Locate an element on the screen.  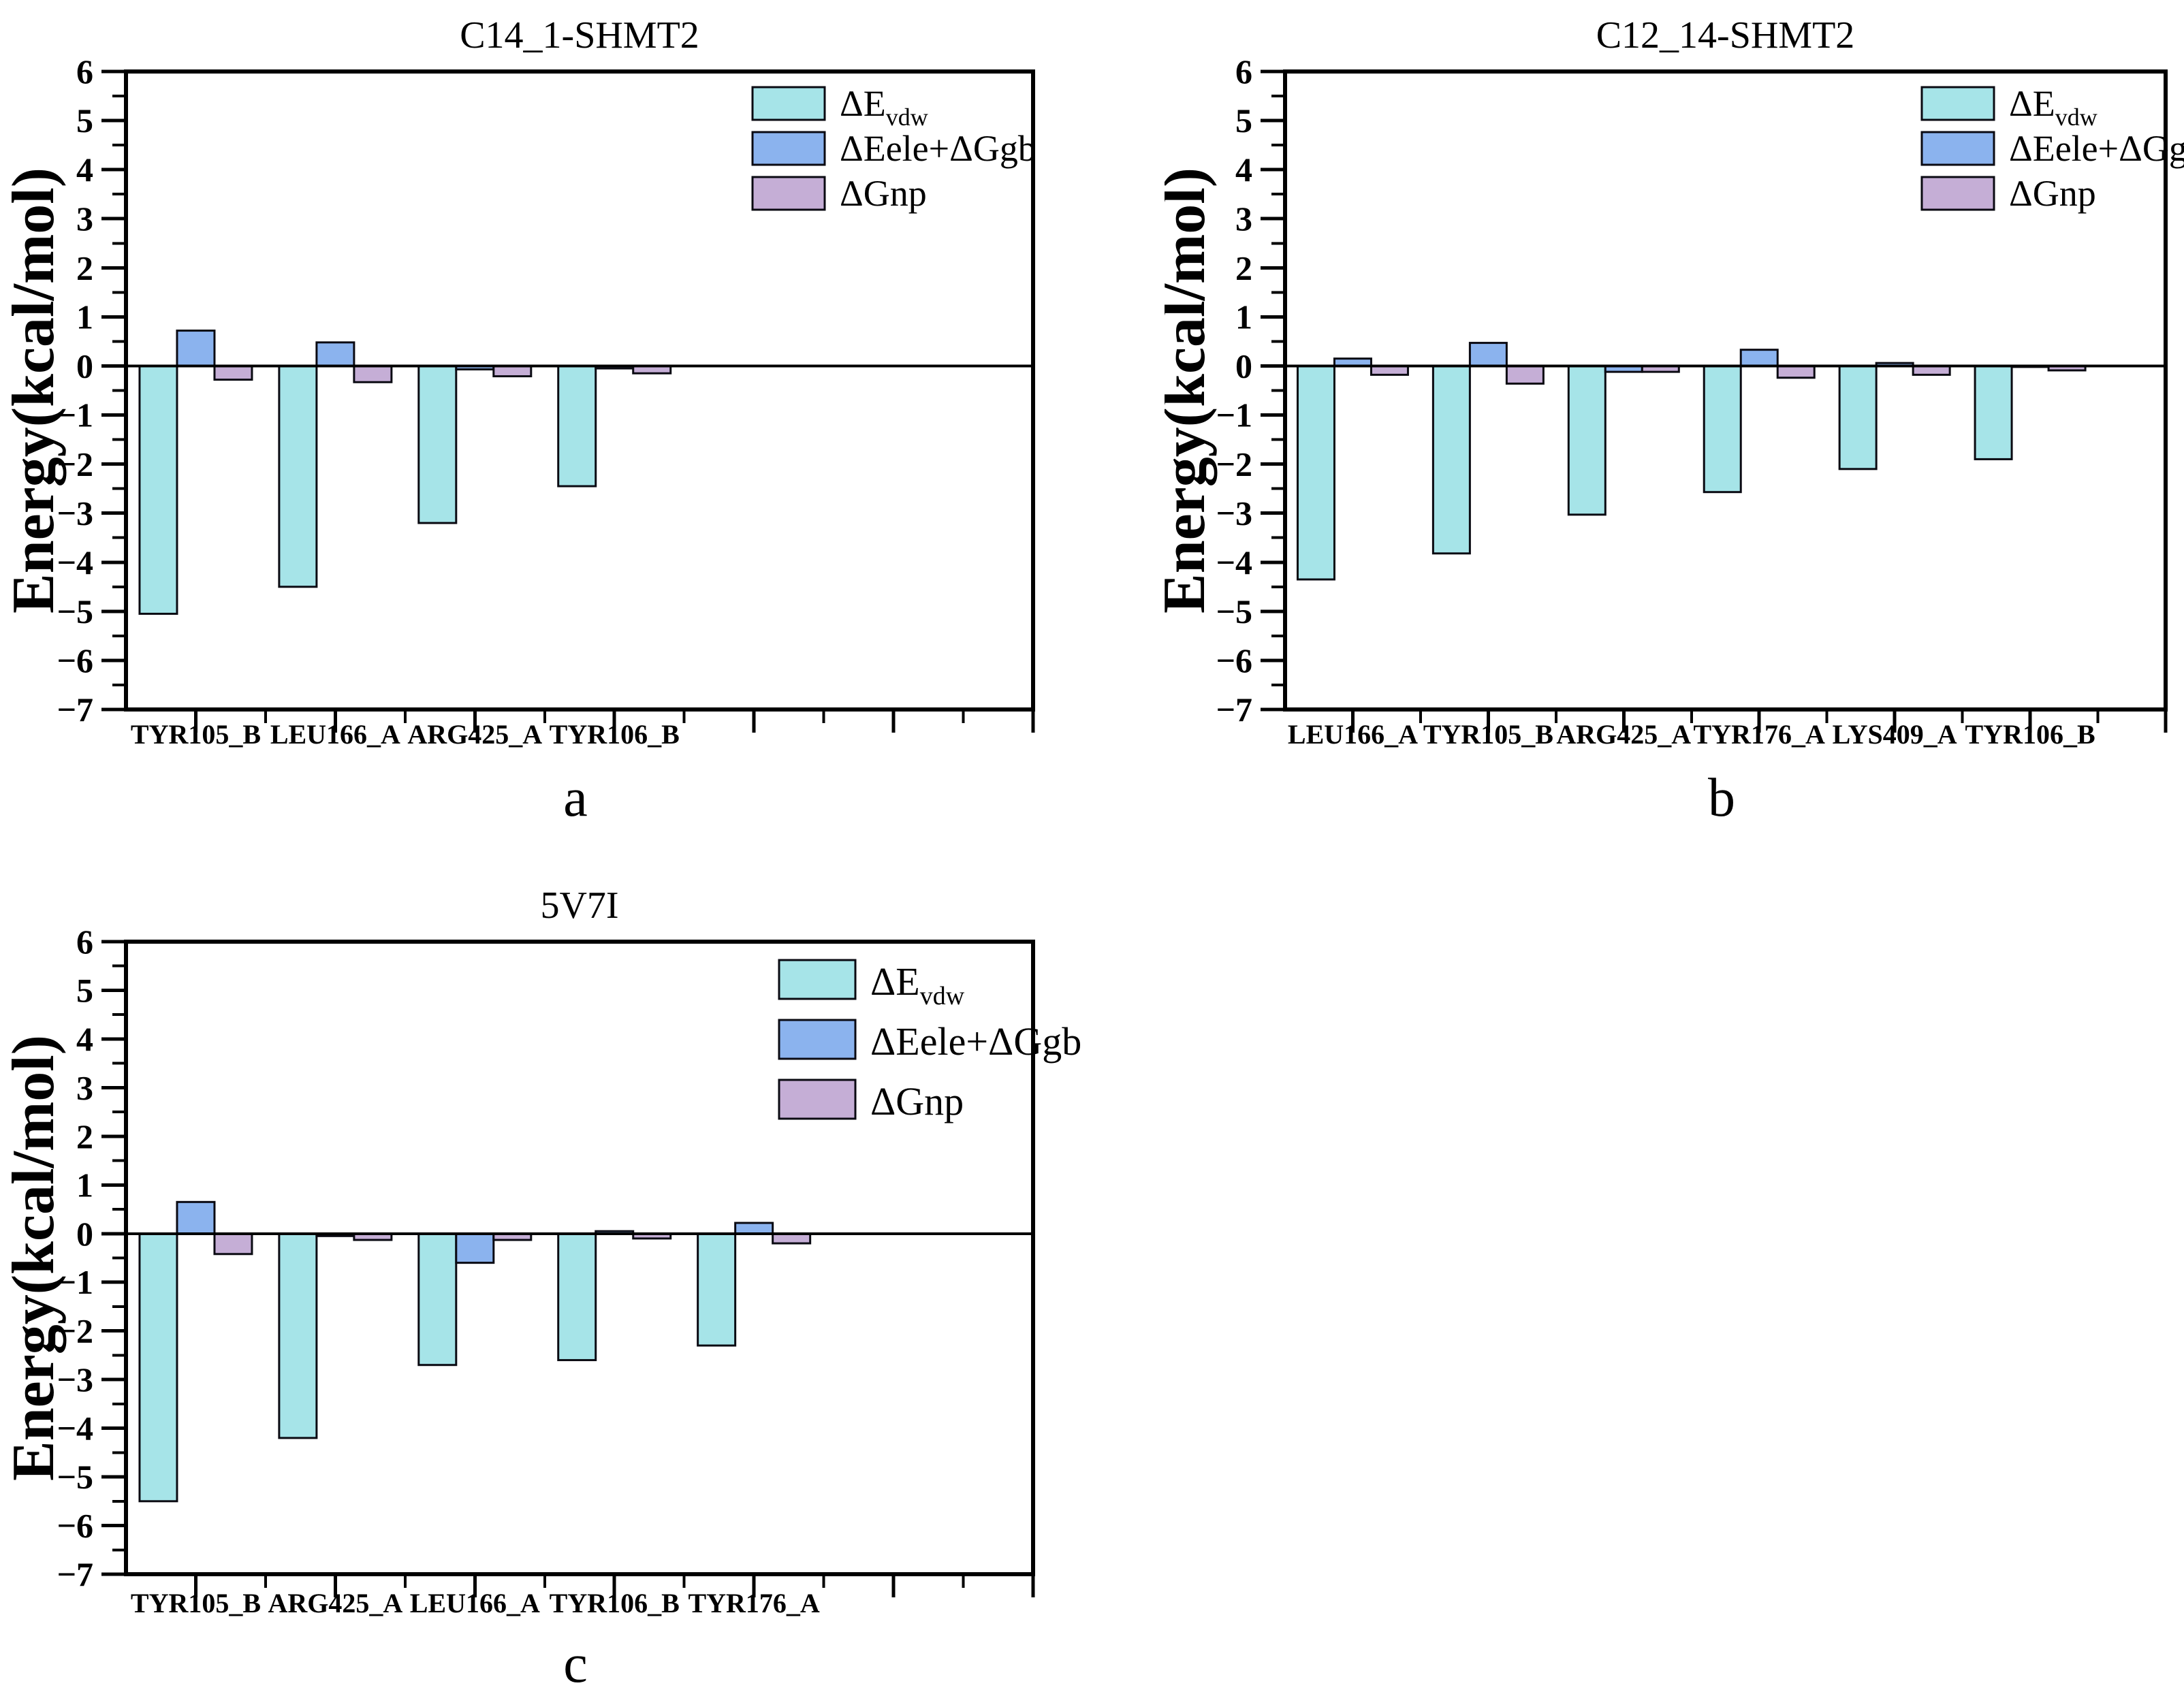
chart-title: C12_14-SHMT2 is located at coordinates (1725, 35).